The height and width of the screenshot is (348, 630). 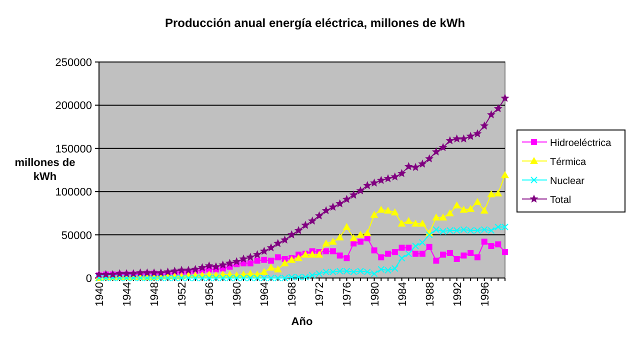 What do you see at coordinates (182, 294) in the screenshot?
I see `x-tick-label: 1952` at bounding box center [182, 294].